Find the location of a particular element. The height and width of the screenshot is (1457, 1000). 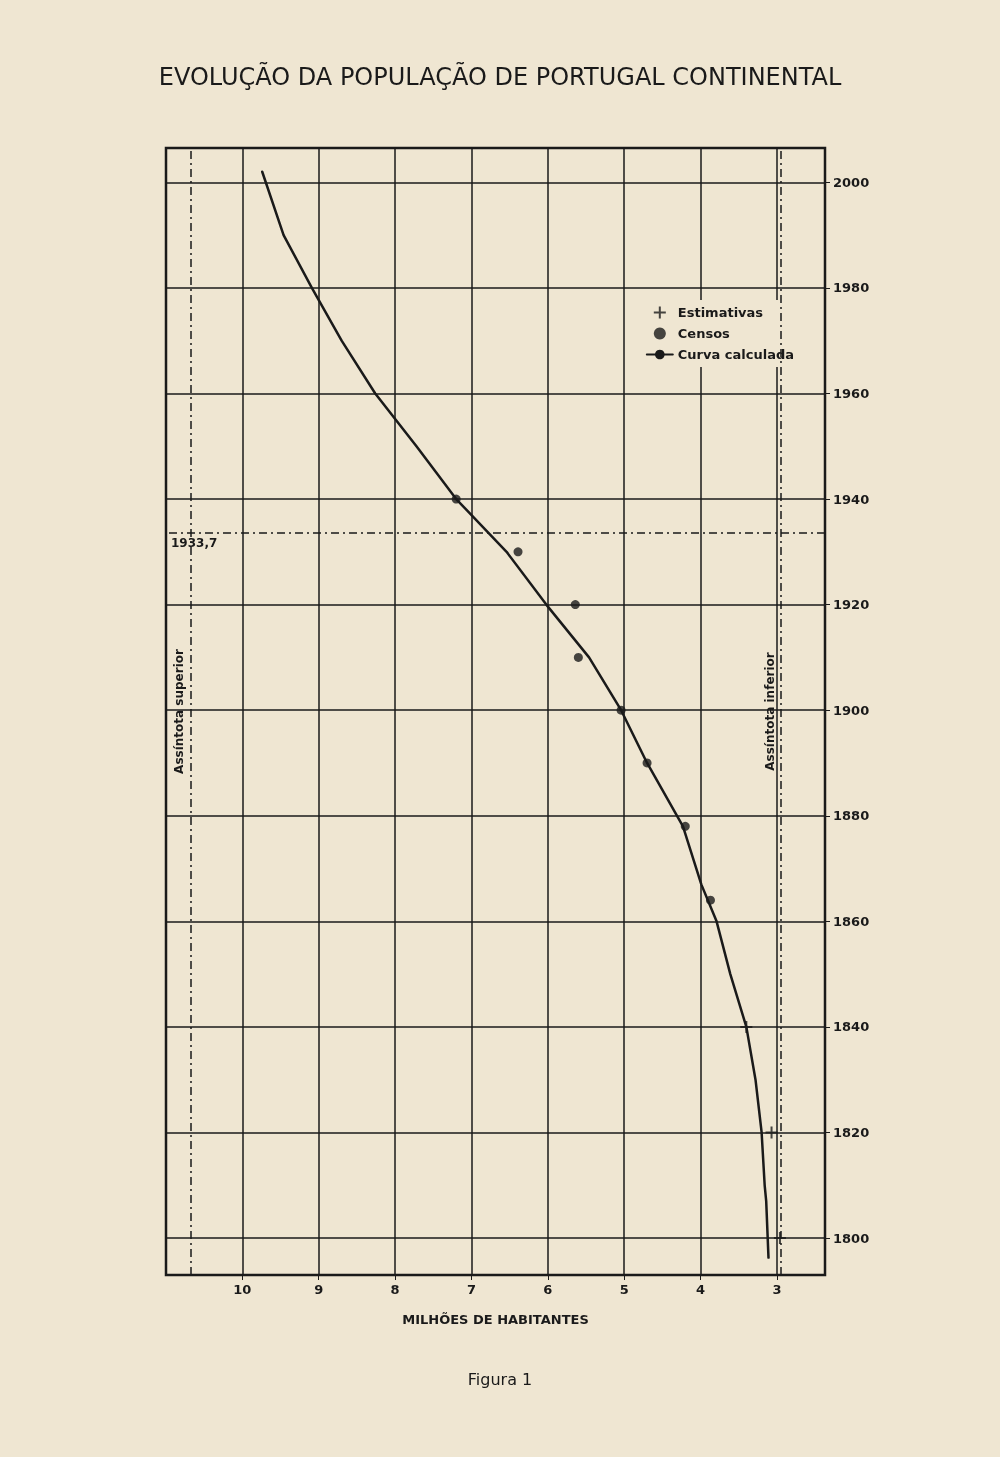

x-tick-label: 6 is located at coordinates (548, 1289).